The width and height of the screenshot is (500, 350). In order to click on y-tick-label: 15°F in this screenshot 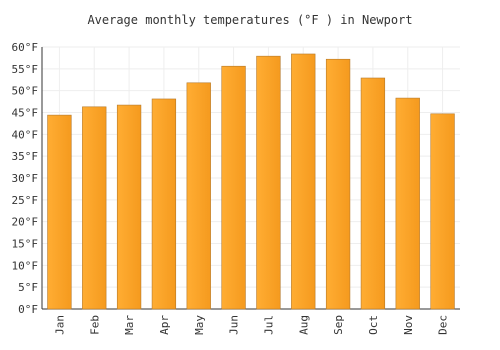, I will do `click(25, 244)`.